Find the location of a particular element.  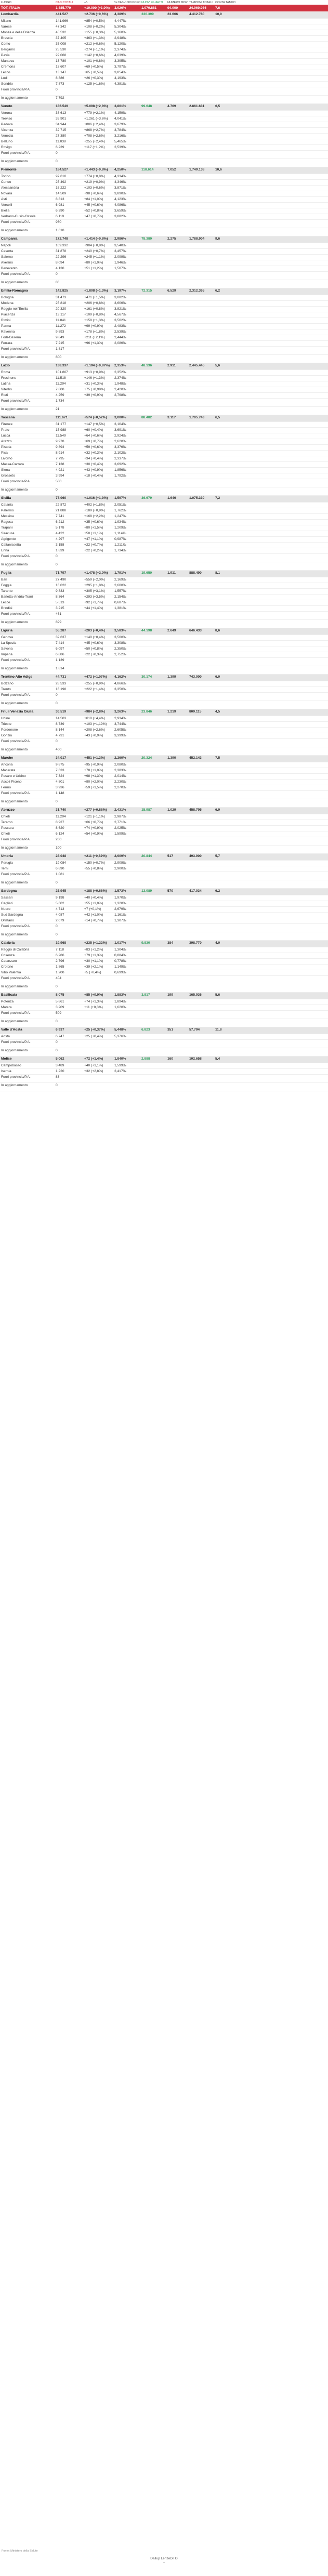

province-delta: +52 (+0,8%) is located at coordinates (98, 211).